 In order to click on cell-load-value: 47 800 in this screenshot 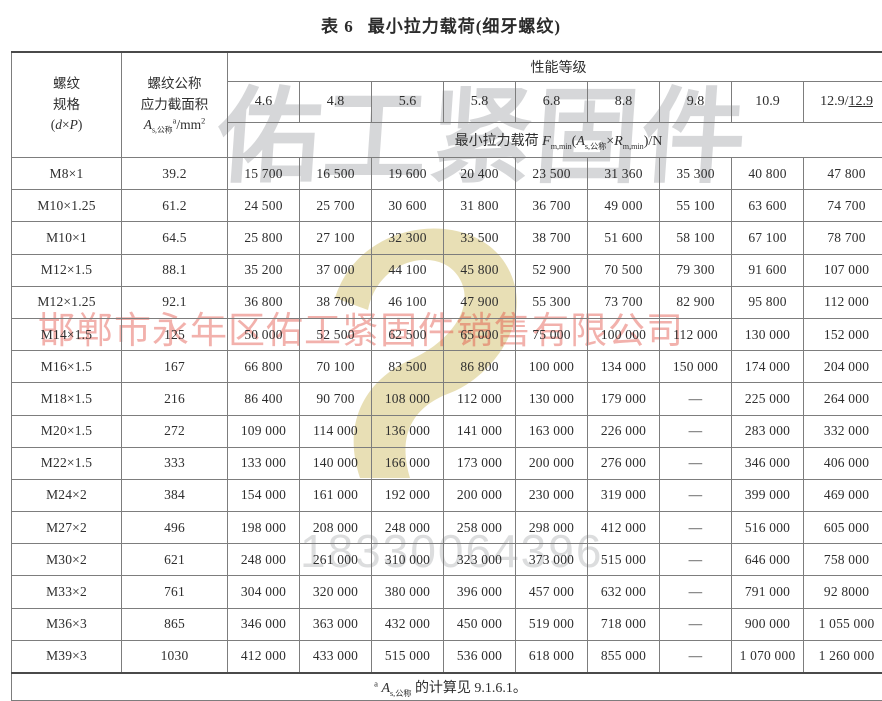, I will do `click(843, 174)`.